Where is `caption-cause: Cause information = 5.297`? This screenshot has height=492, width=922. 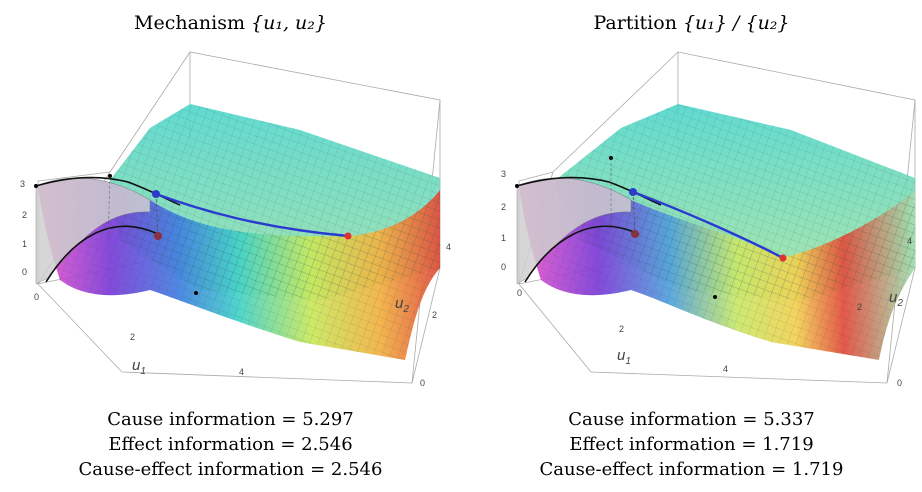 caption-cause: Cause information = 5.297 is located at coordinates (230, 419).